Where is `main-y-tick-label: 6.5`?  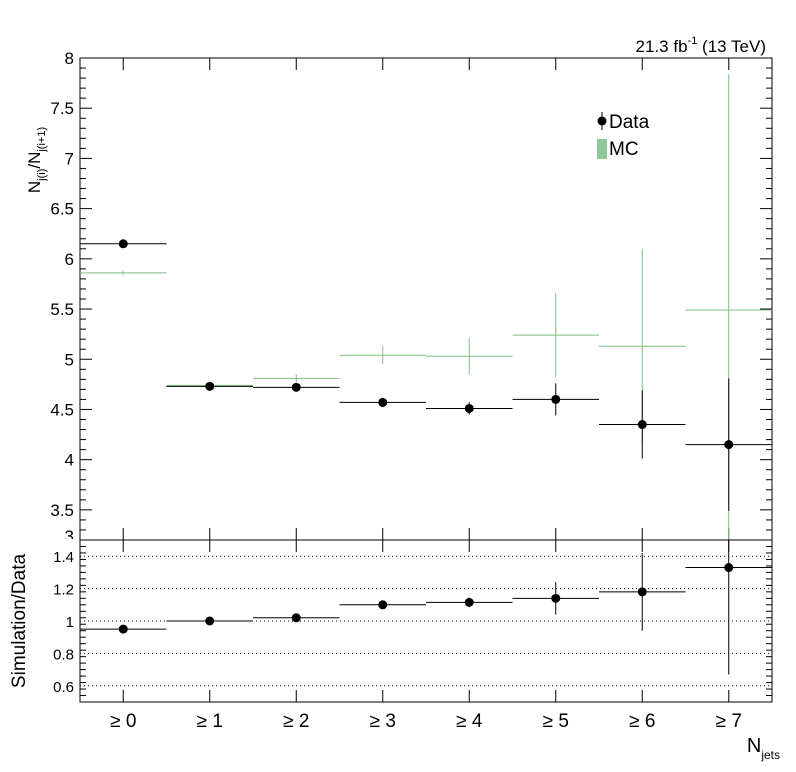
main-y-tick-label: 6.5 is located at coordinates (62, 209).